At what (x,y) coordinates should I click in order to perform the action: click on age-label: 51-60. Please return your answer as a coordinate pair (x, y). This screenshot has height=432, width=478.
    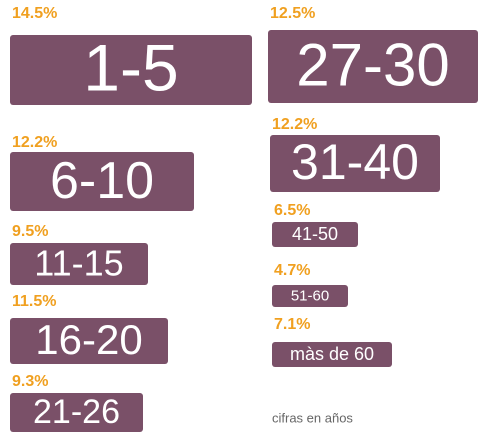
    Looking at the image, I should click on (310, 296).